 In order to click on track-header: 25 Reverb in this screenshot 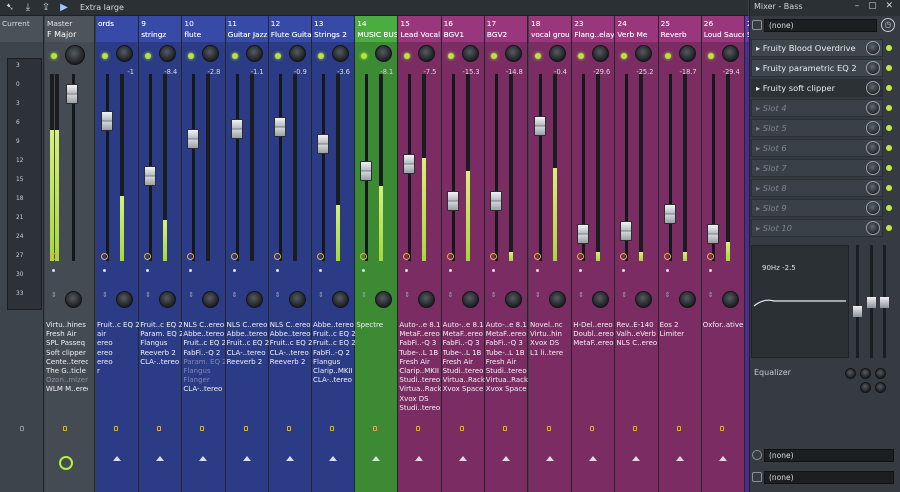, I will do `click(679, 29)`.